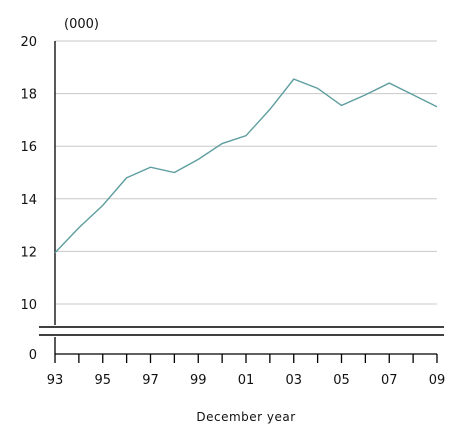 This screenshot has width=449, height=428. I want to click on y-tick-label: 16, so click(28, 147).